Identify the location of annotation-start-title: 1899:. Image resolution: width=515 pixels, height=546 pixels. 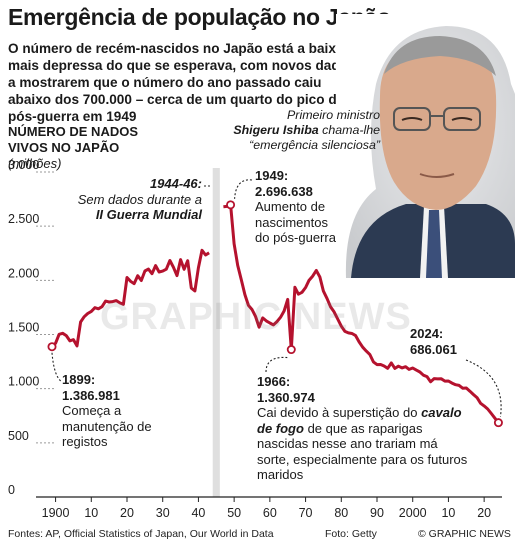
(79, 379).